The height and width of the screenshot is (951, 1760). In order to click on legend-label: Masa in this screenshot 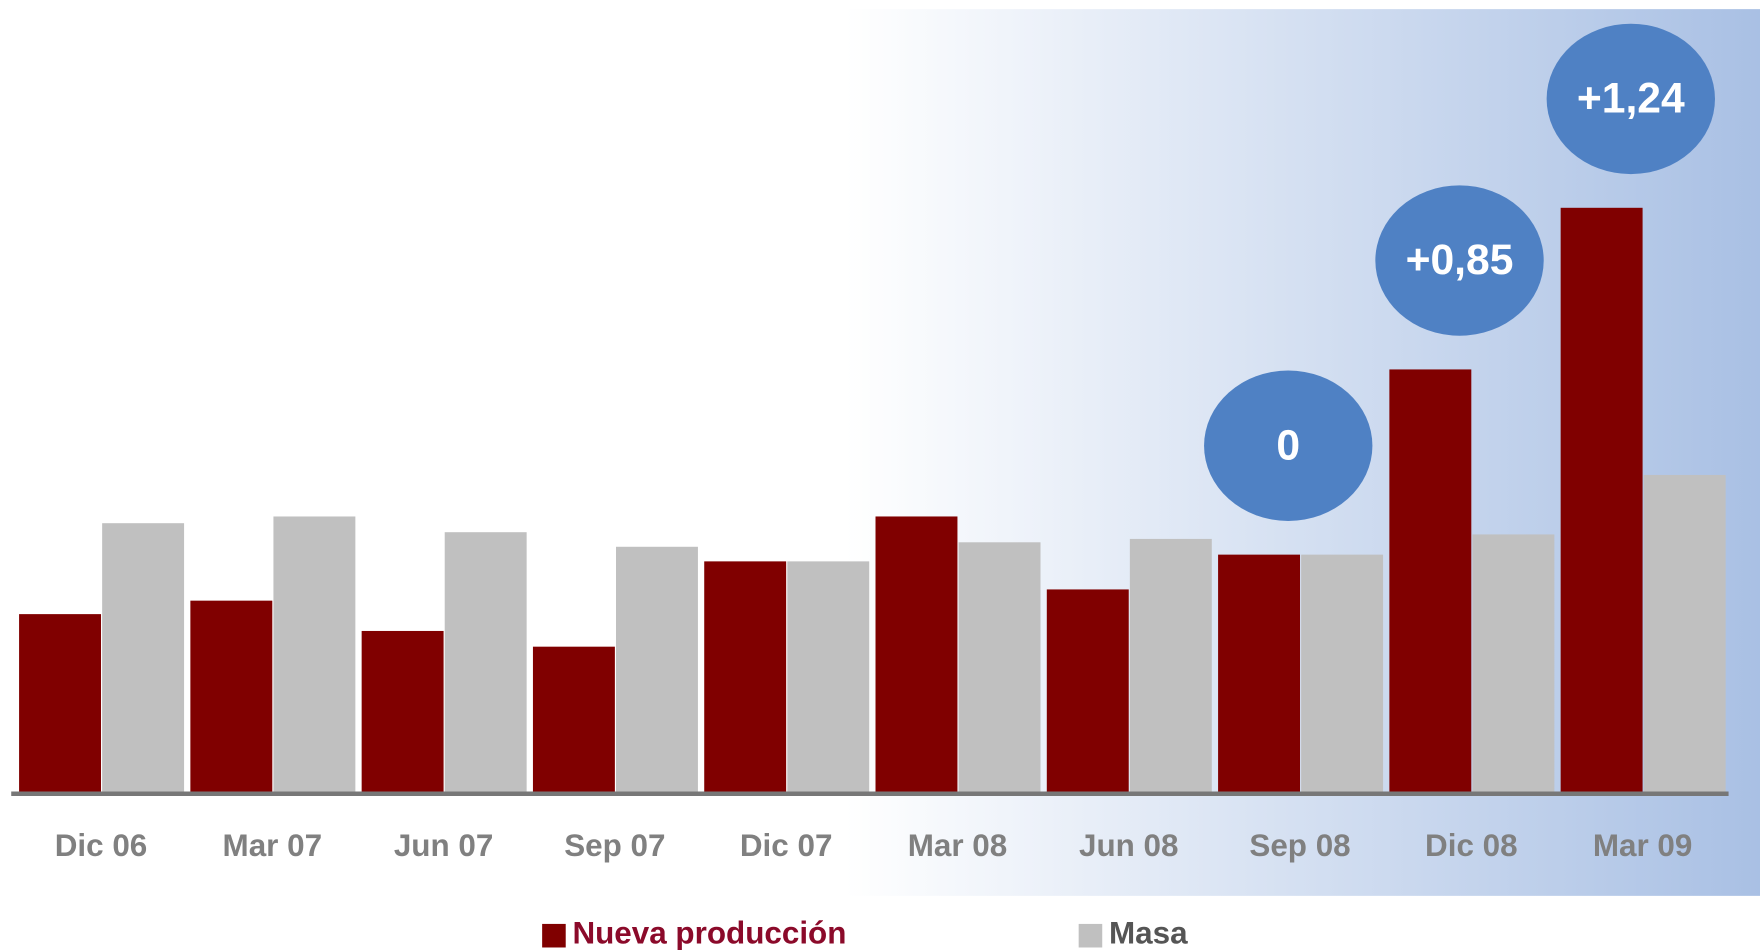, I will do `click(1148, 932)`.